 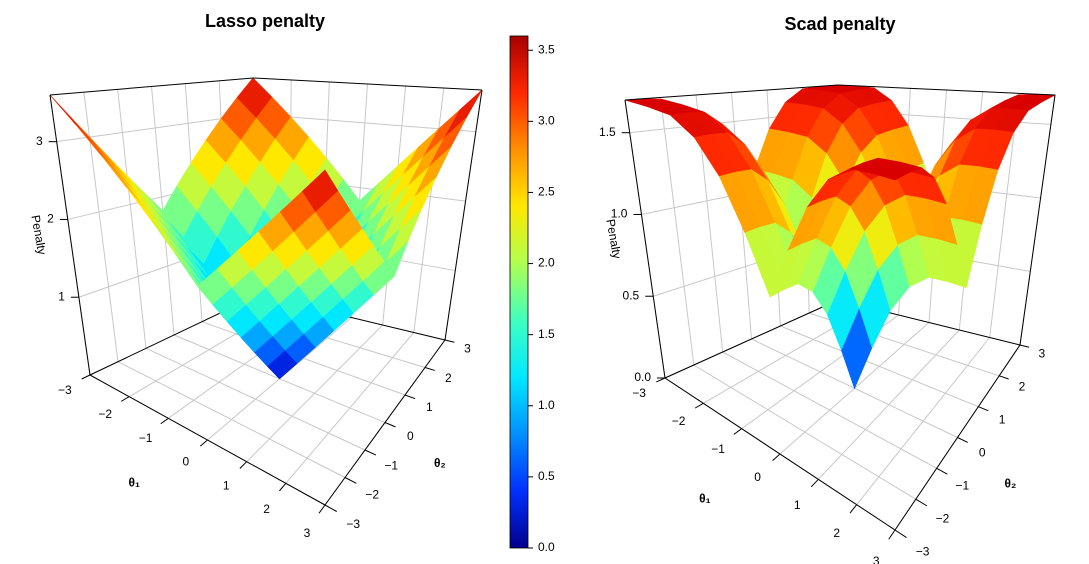 What do you see at coordinates (546, 405) in the screenshot?
I see `colorbar-tick-label: 1.0` at bounding box center [546, 405].